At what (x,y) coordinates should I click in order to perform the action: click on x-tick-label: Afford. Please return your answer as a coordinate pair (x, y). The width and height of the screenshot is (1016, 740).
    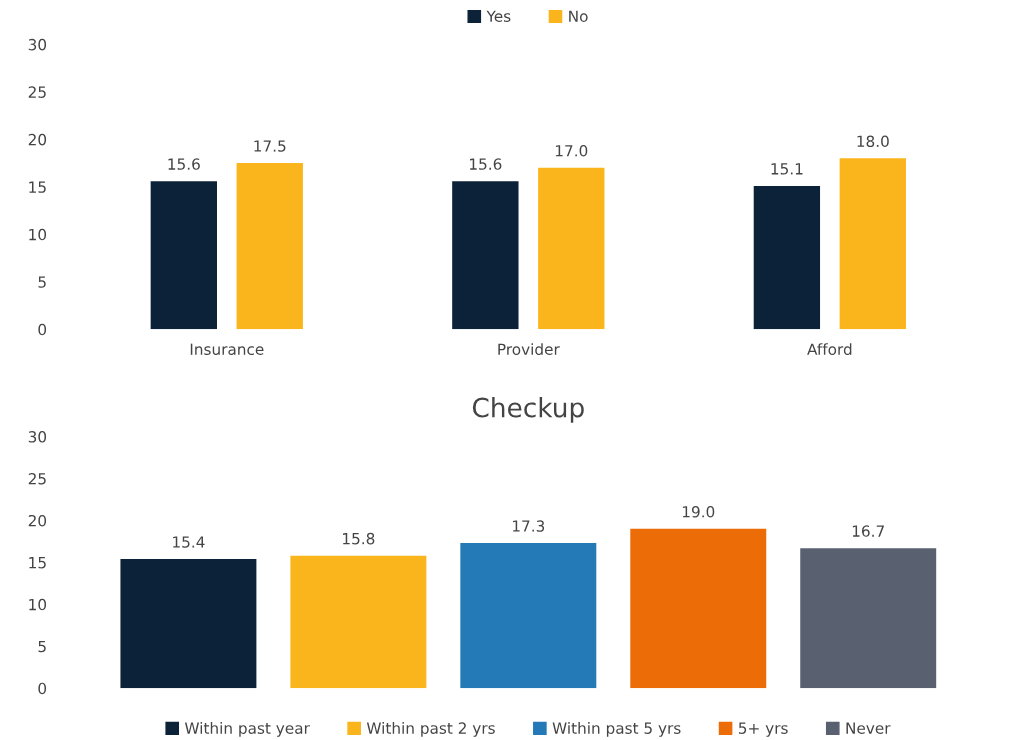
    Looking at the image, I should click on (829, 349).